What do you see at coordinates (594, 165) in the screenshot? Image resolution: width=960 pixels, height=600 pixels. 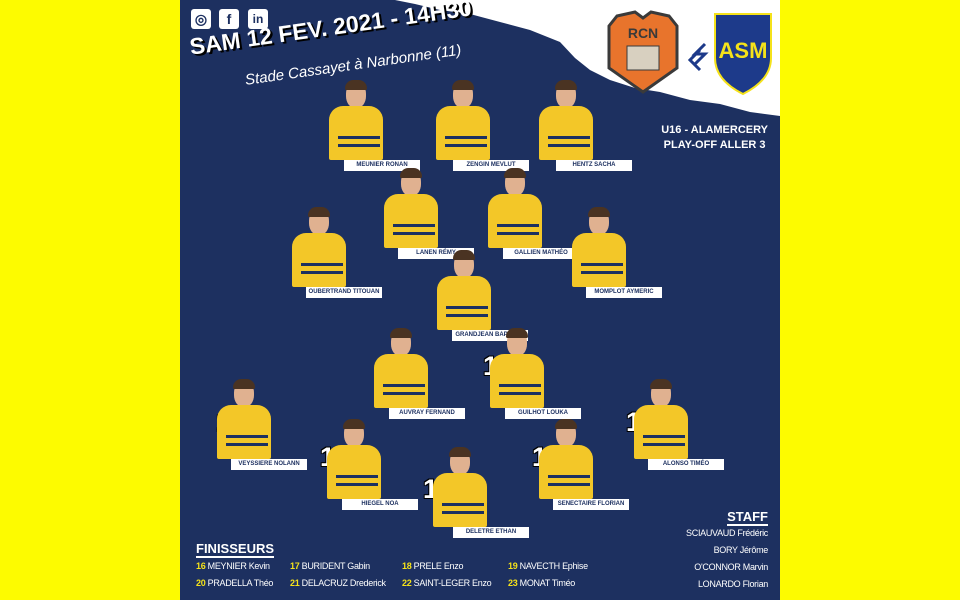 I see `player-name-label: HENTZ SACHA` at bounding box center [594, 165].